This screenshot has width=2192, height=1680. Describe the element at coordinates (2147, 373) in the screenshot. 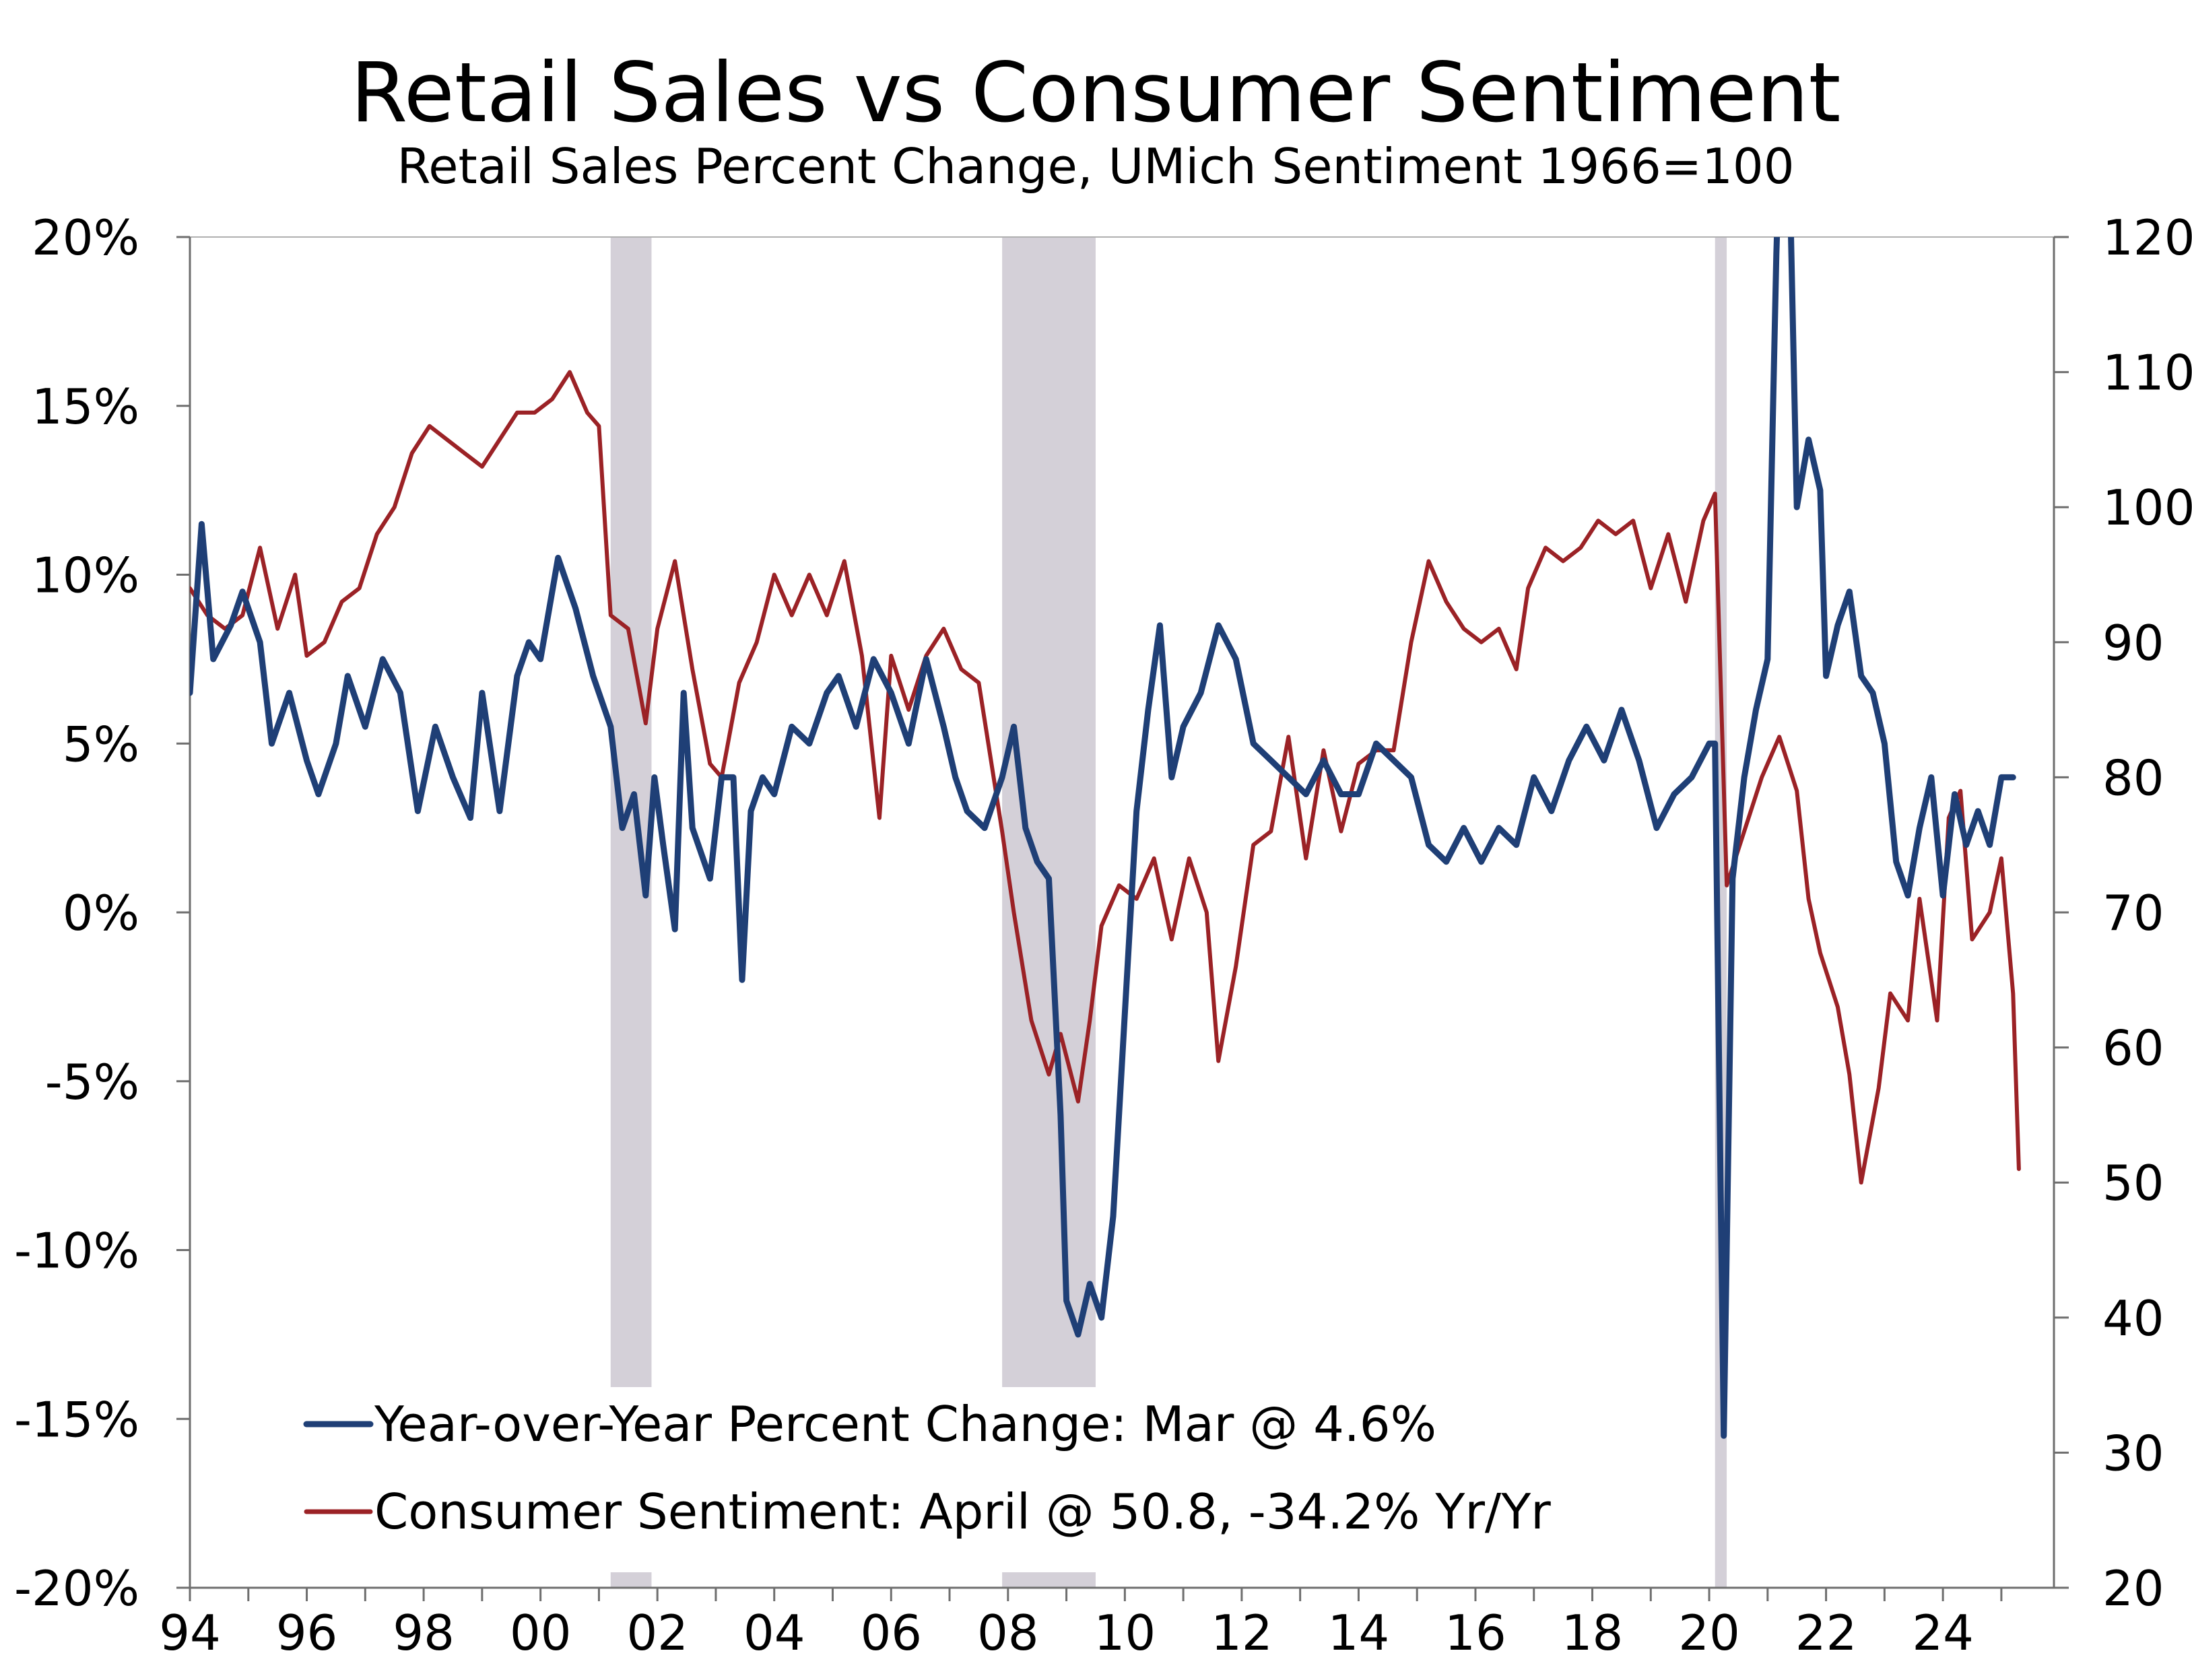

I see `y-right-tick-label: 110` at that location.